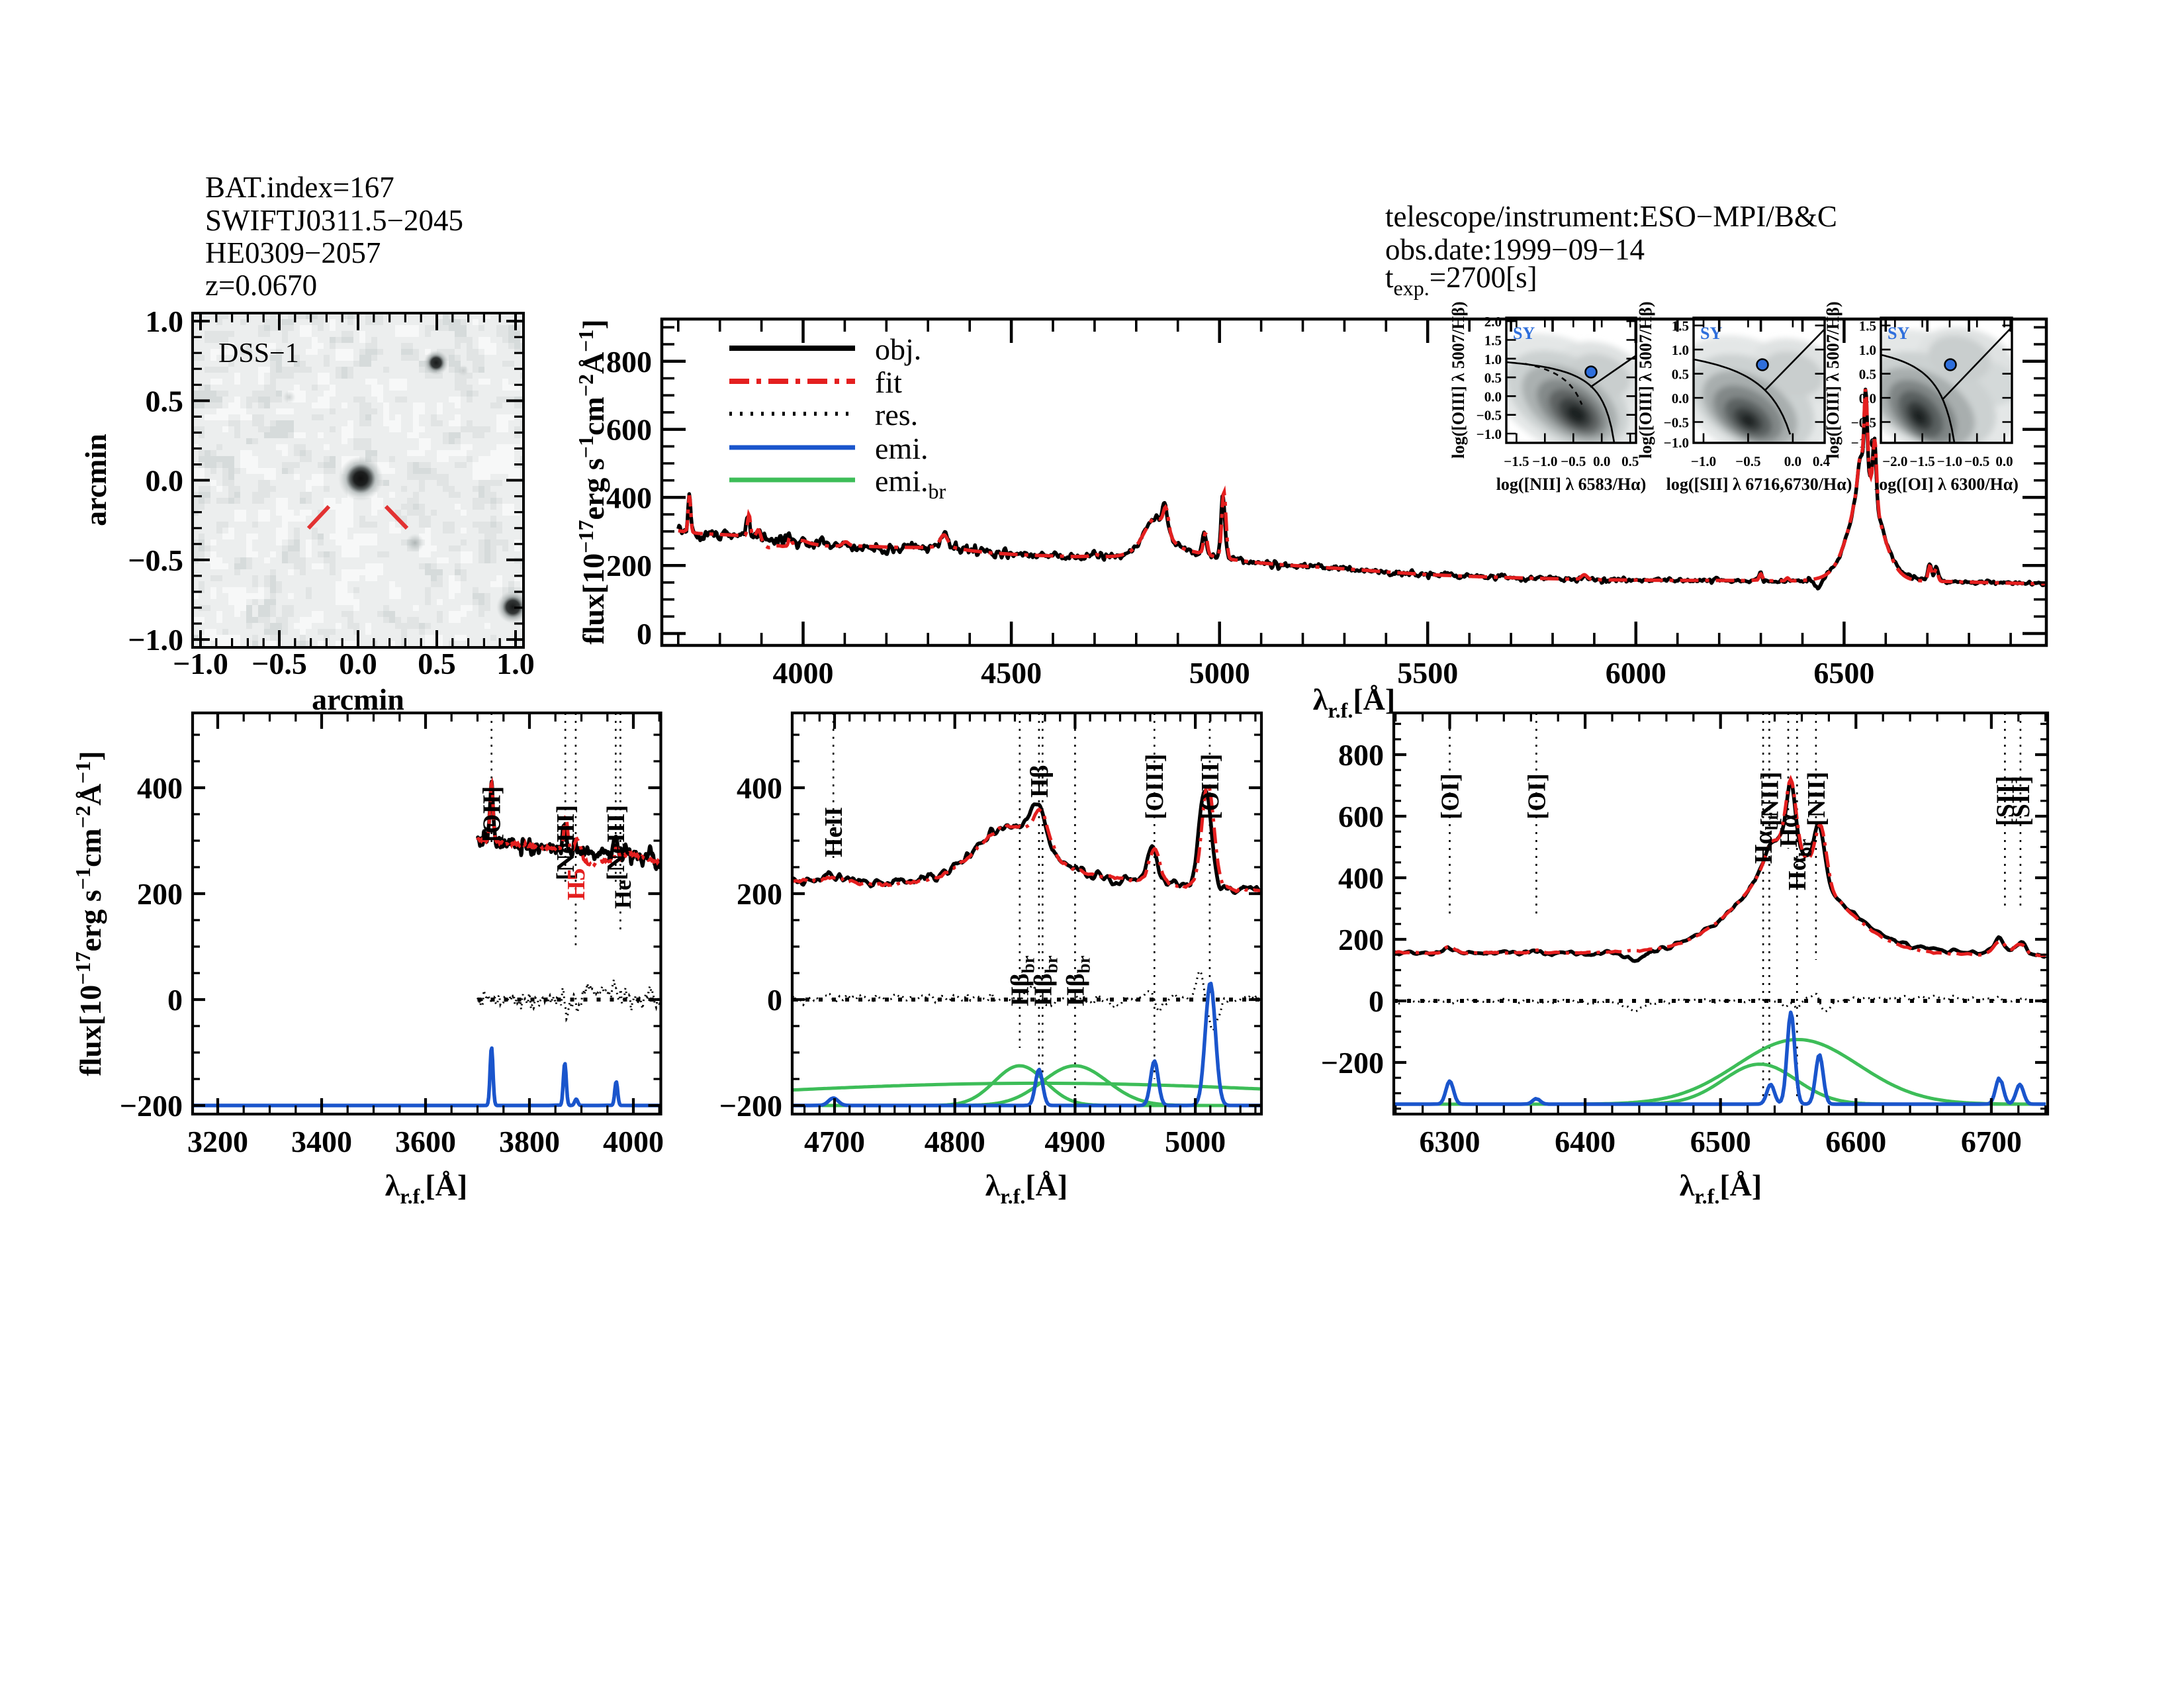  I want to click on svg-text: 3400, so click(321, 1141).